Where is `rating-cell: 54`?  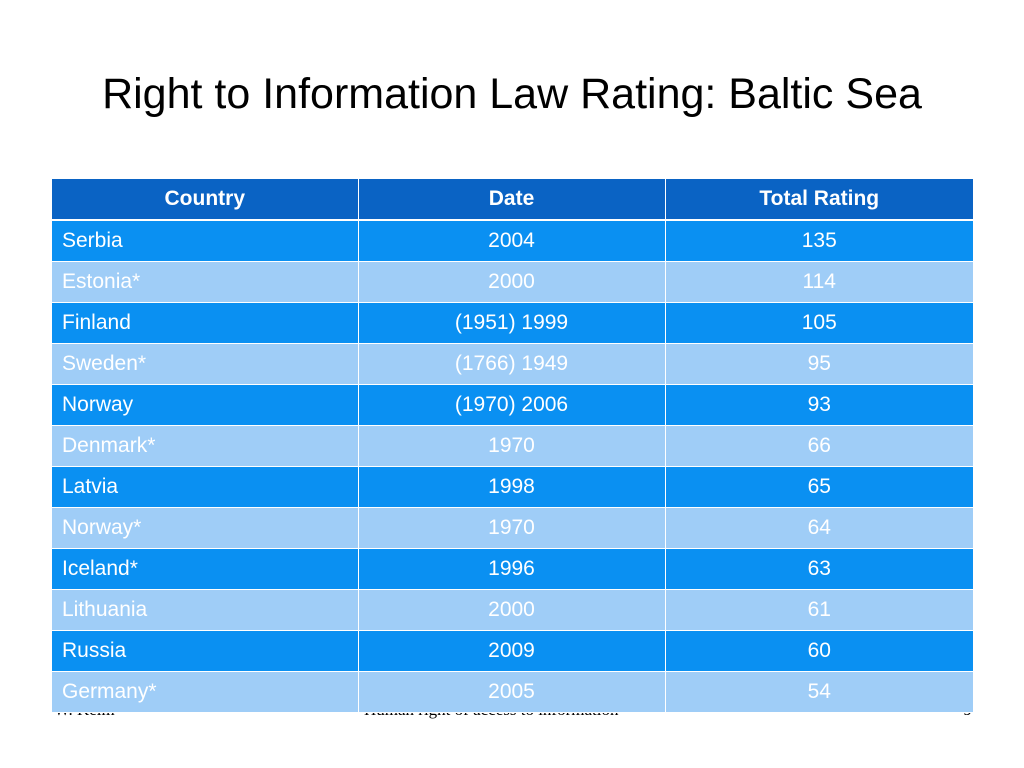
rating-cell: 54 is located at coordinates (819, 692).